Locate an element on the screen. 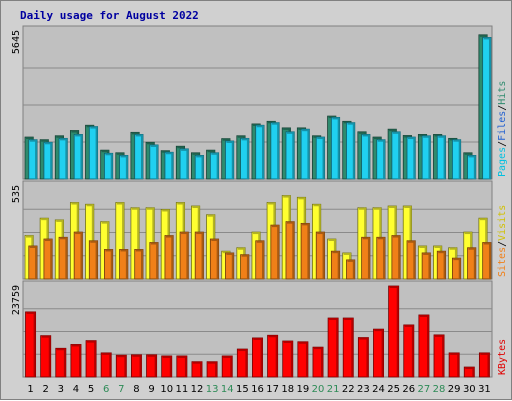 This screenshot has width=512, height=401. x-tick-label-9: 9 is located at coordinates (151, 389).